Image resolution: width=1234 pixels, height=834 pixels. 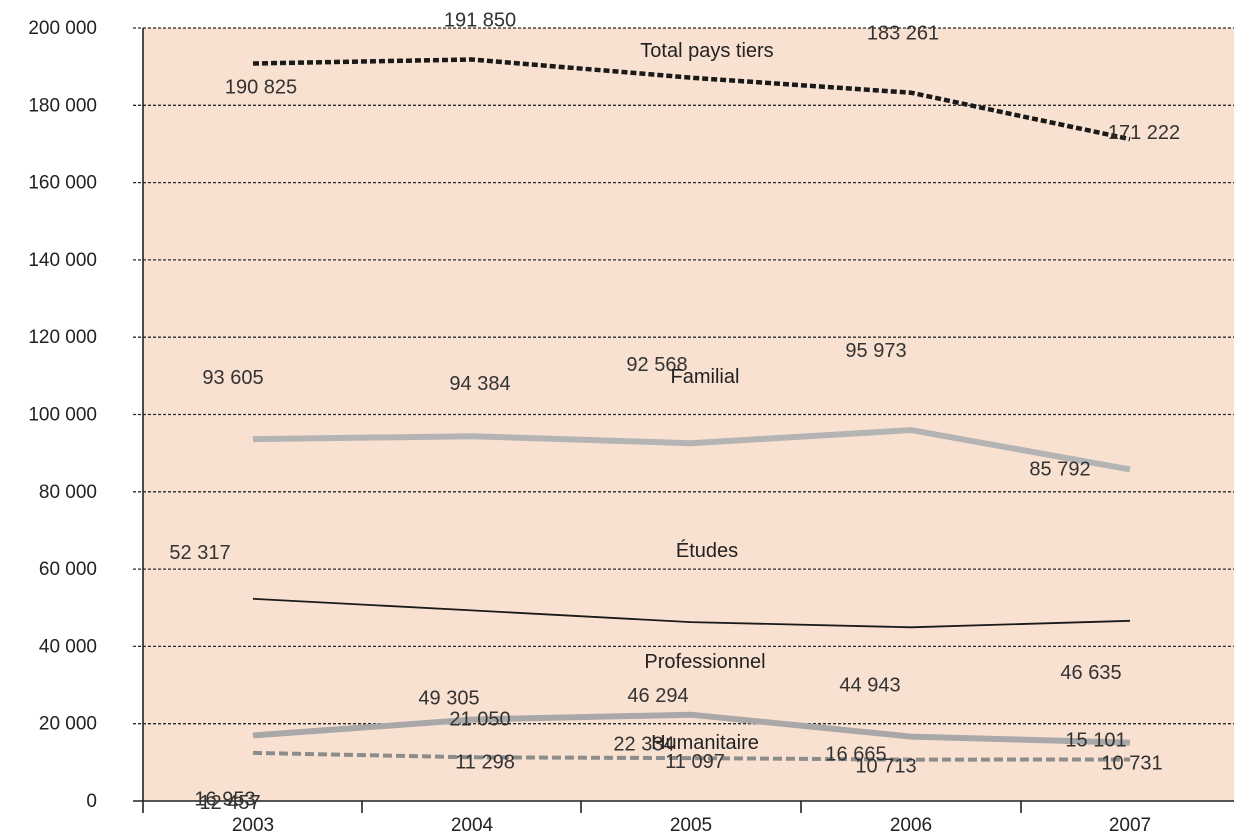 I want to click on y-tick-label: 140 000, so click(x=62, y=260).